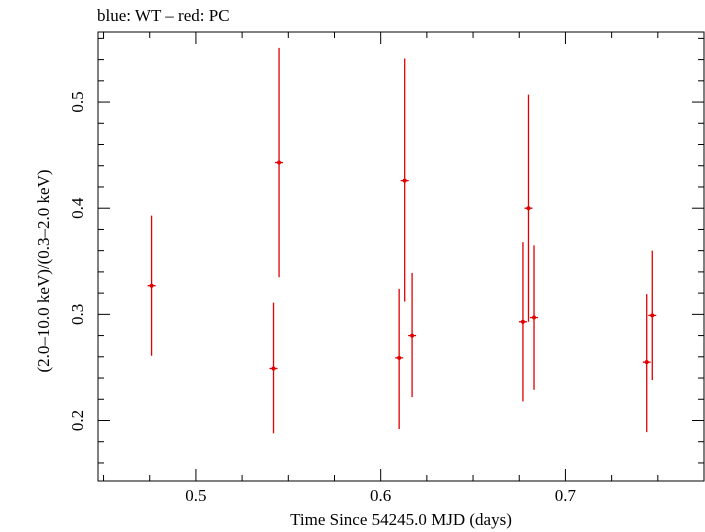 Image resolution: width=705 pixels, height=532 pixels. I want to click on y-tick-label: 0.4, so click(77, 208).